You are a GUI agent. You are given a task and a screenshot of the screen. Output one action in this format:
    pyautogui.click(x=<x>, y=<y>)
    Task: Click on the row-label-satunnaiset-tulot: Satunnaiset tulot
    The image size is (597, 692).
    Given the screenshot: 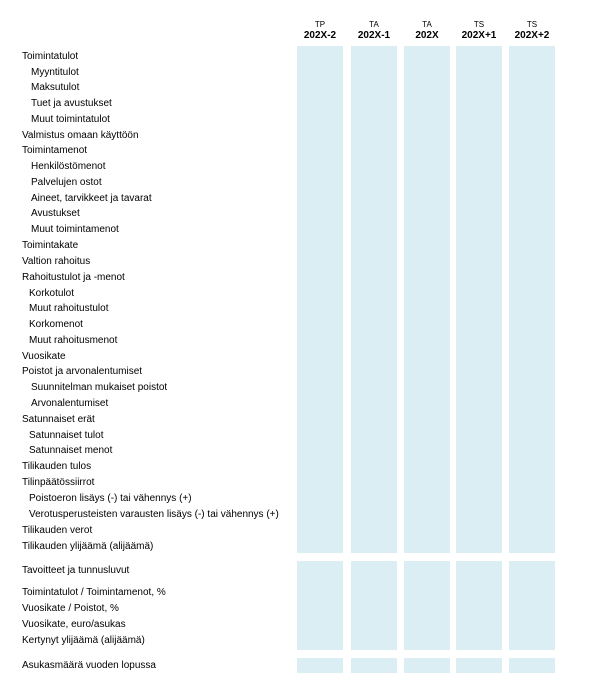 What is the action you would take?
    pyautogui.click(x=66, y=435)
    